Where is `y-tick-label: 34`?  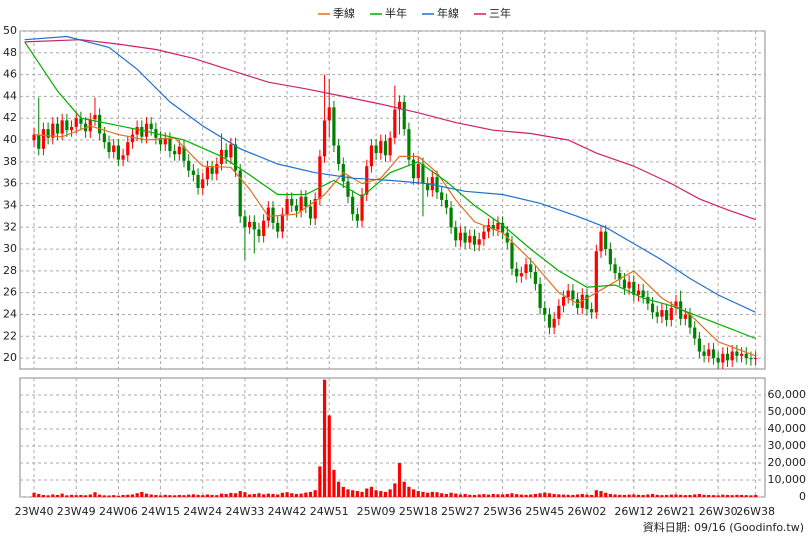
y-tick-label: 34 is located at coordinates (10, 204).